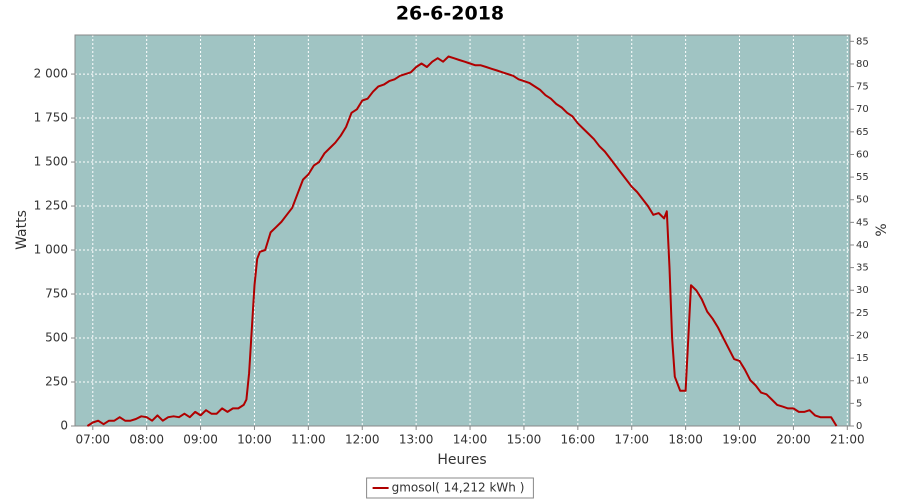 The width and height of the screenshot is (900, 500). I want to click on x-tick-label: 11:00, so click(308, 440).